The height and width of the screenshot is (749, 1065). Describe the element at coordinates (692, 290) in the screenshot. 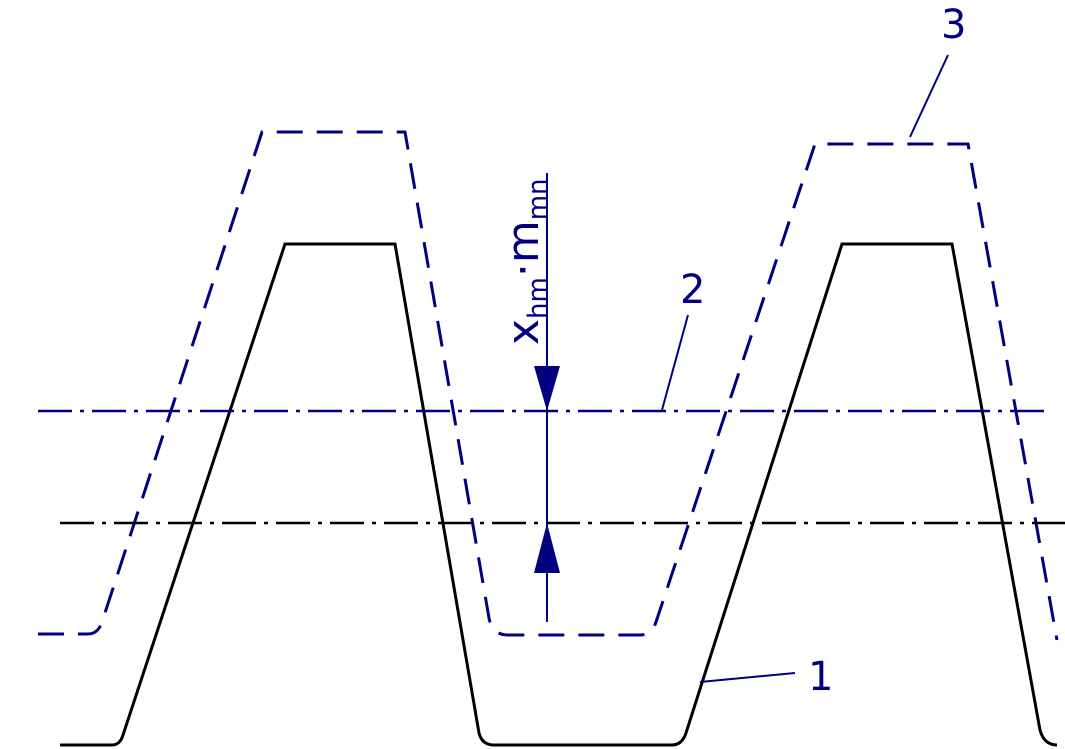

I see `label-2: 2` at that location.